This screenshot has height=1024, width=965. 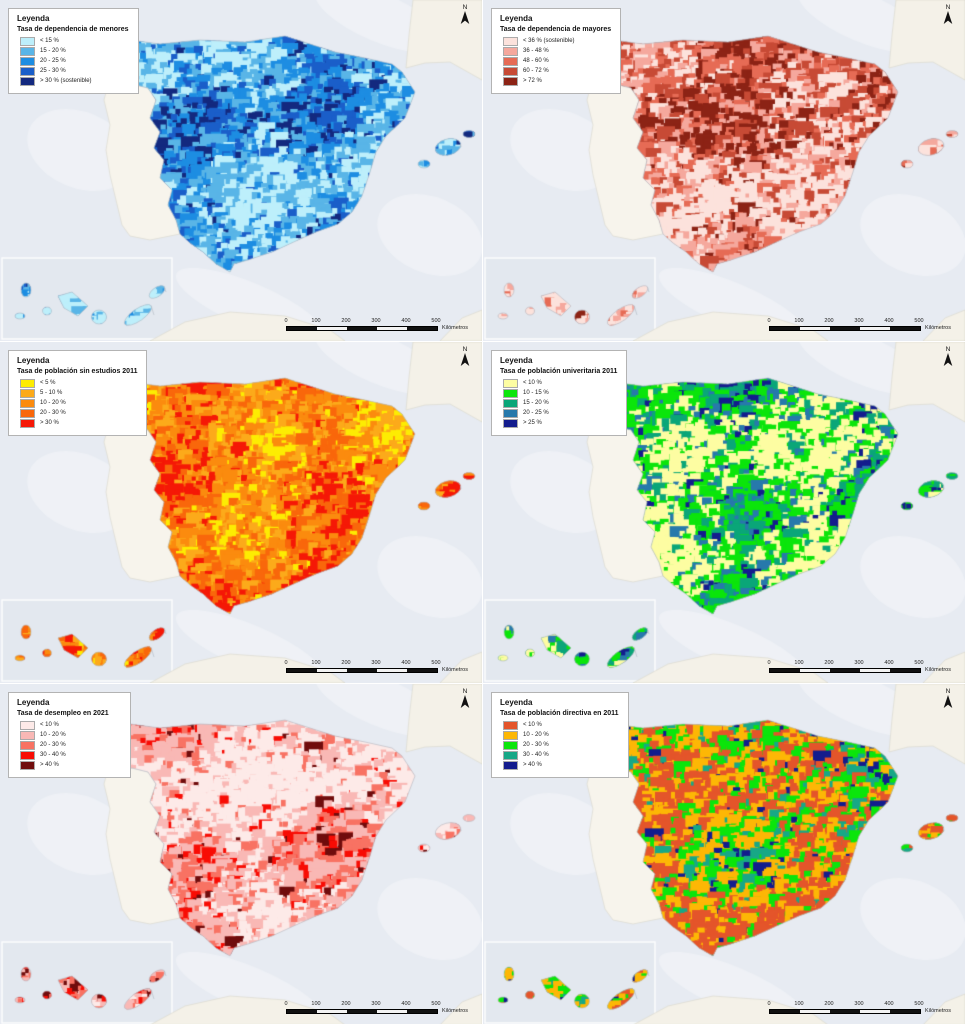 What do you see at coordinates (845, 1004) in the screenshot?
I see `scale-ticks: 0 100 200 300 400 500` at bounding box center [845, 1004].